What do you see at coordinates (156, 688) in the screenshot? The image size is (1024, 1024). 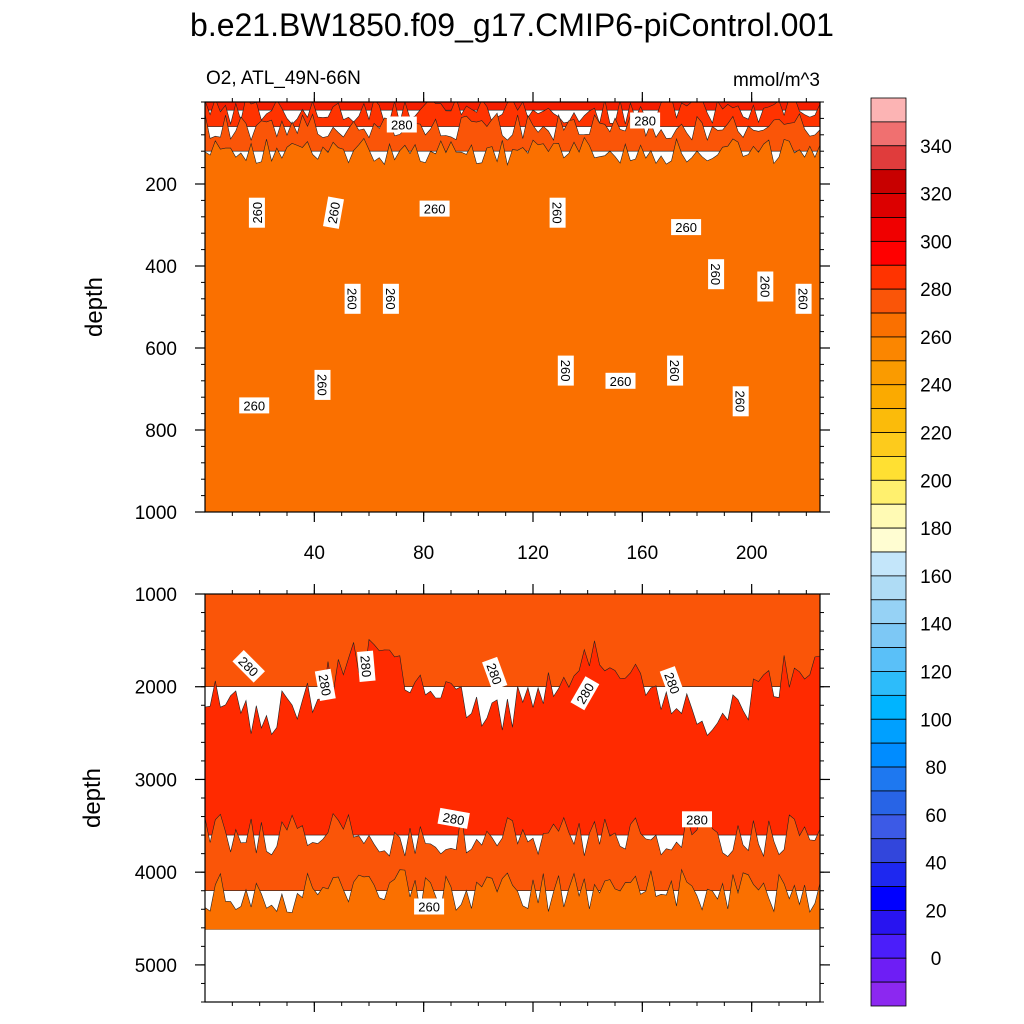 I see `y-tick-label: 2000` at bounding box center [156, 688].